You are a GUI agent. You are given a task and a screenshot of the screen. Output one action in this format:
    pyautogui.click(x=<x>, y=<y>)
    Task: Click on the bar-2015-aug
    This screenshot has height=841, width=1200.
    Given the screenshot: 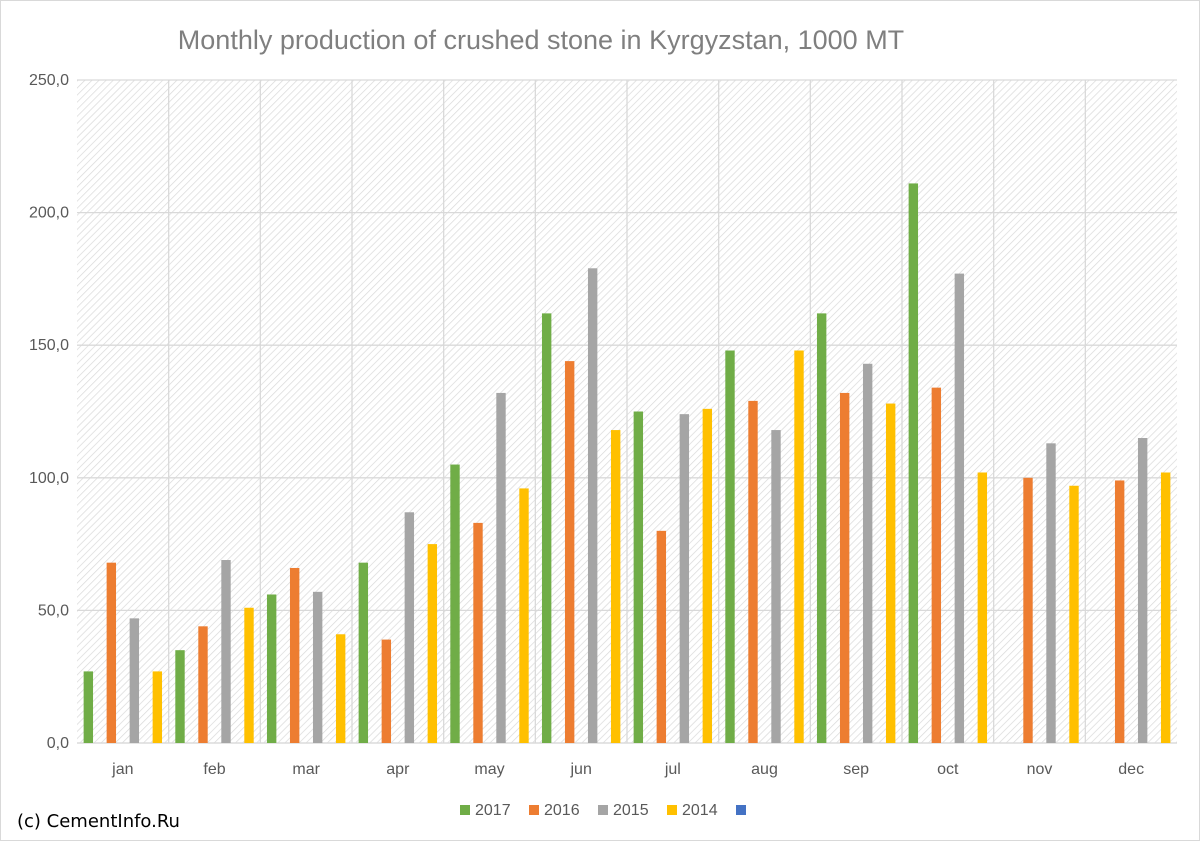 What is the action you would take?
    pyautogui.click(x=776, y=586)
    